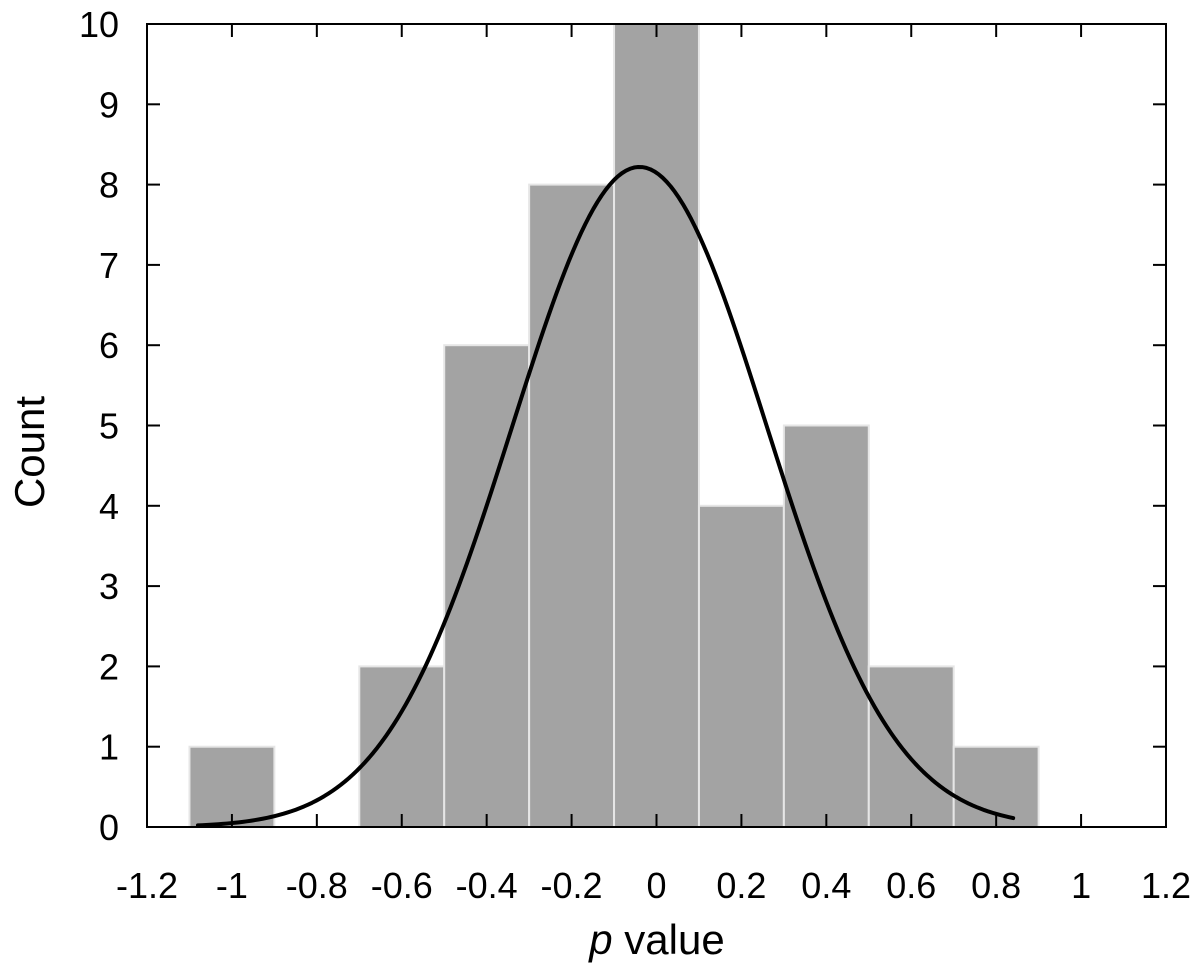 This screenshot has width=1200, height=972. What do you see at coordinates (402, 885) in the screenshot?
I see `x-tick-label: -0.6` at bounding box center [402, 885].